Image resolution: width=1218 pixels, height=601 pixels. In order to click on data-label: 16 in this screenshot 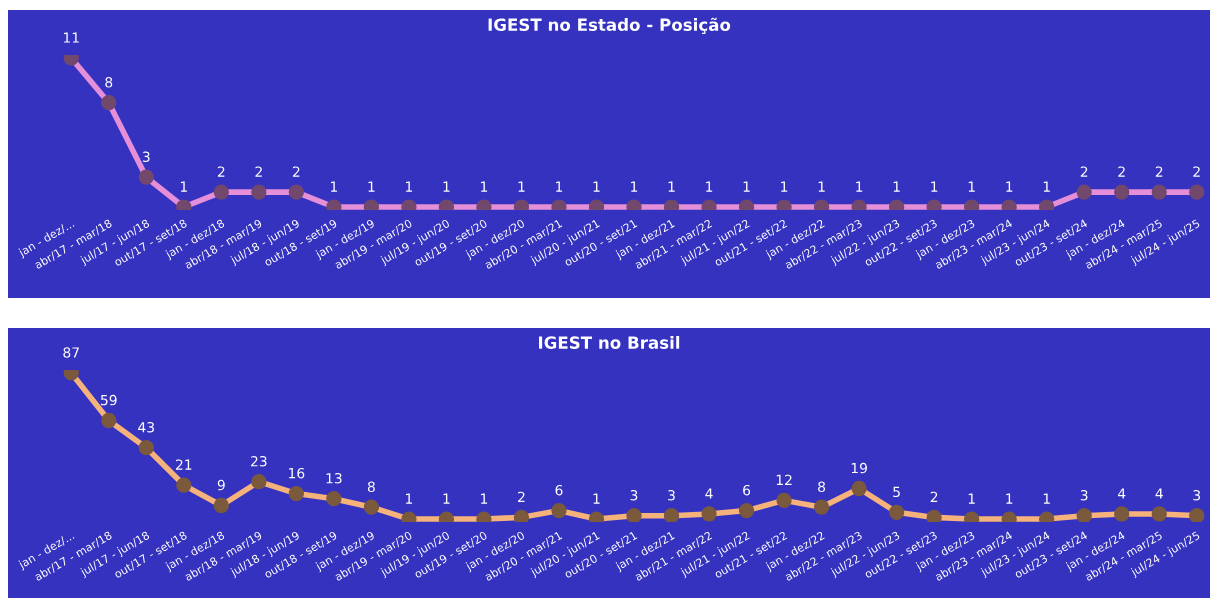, I will do `click(297, 473)`.